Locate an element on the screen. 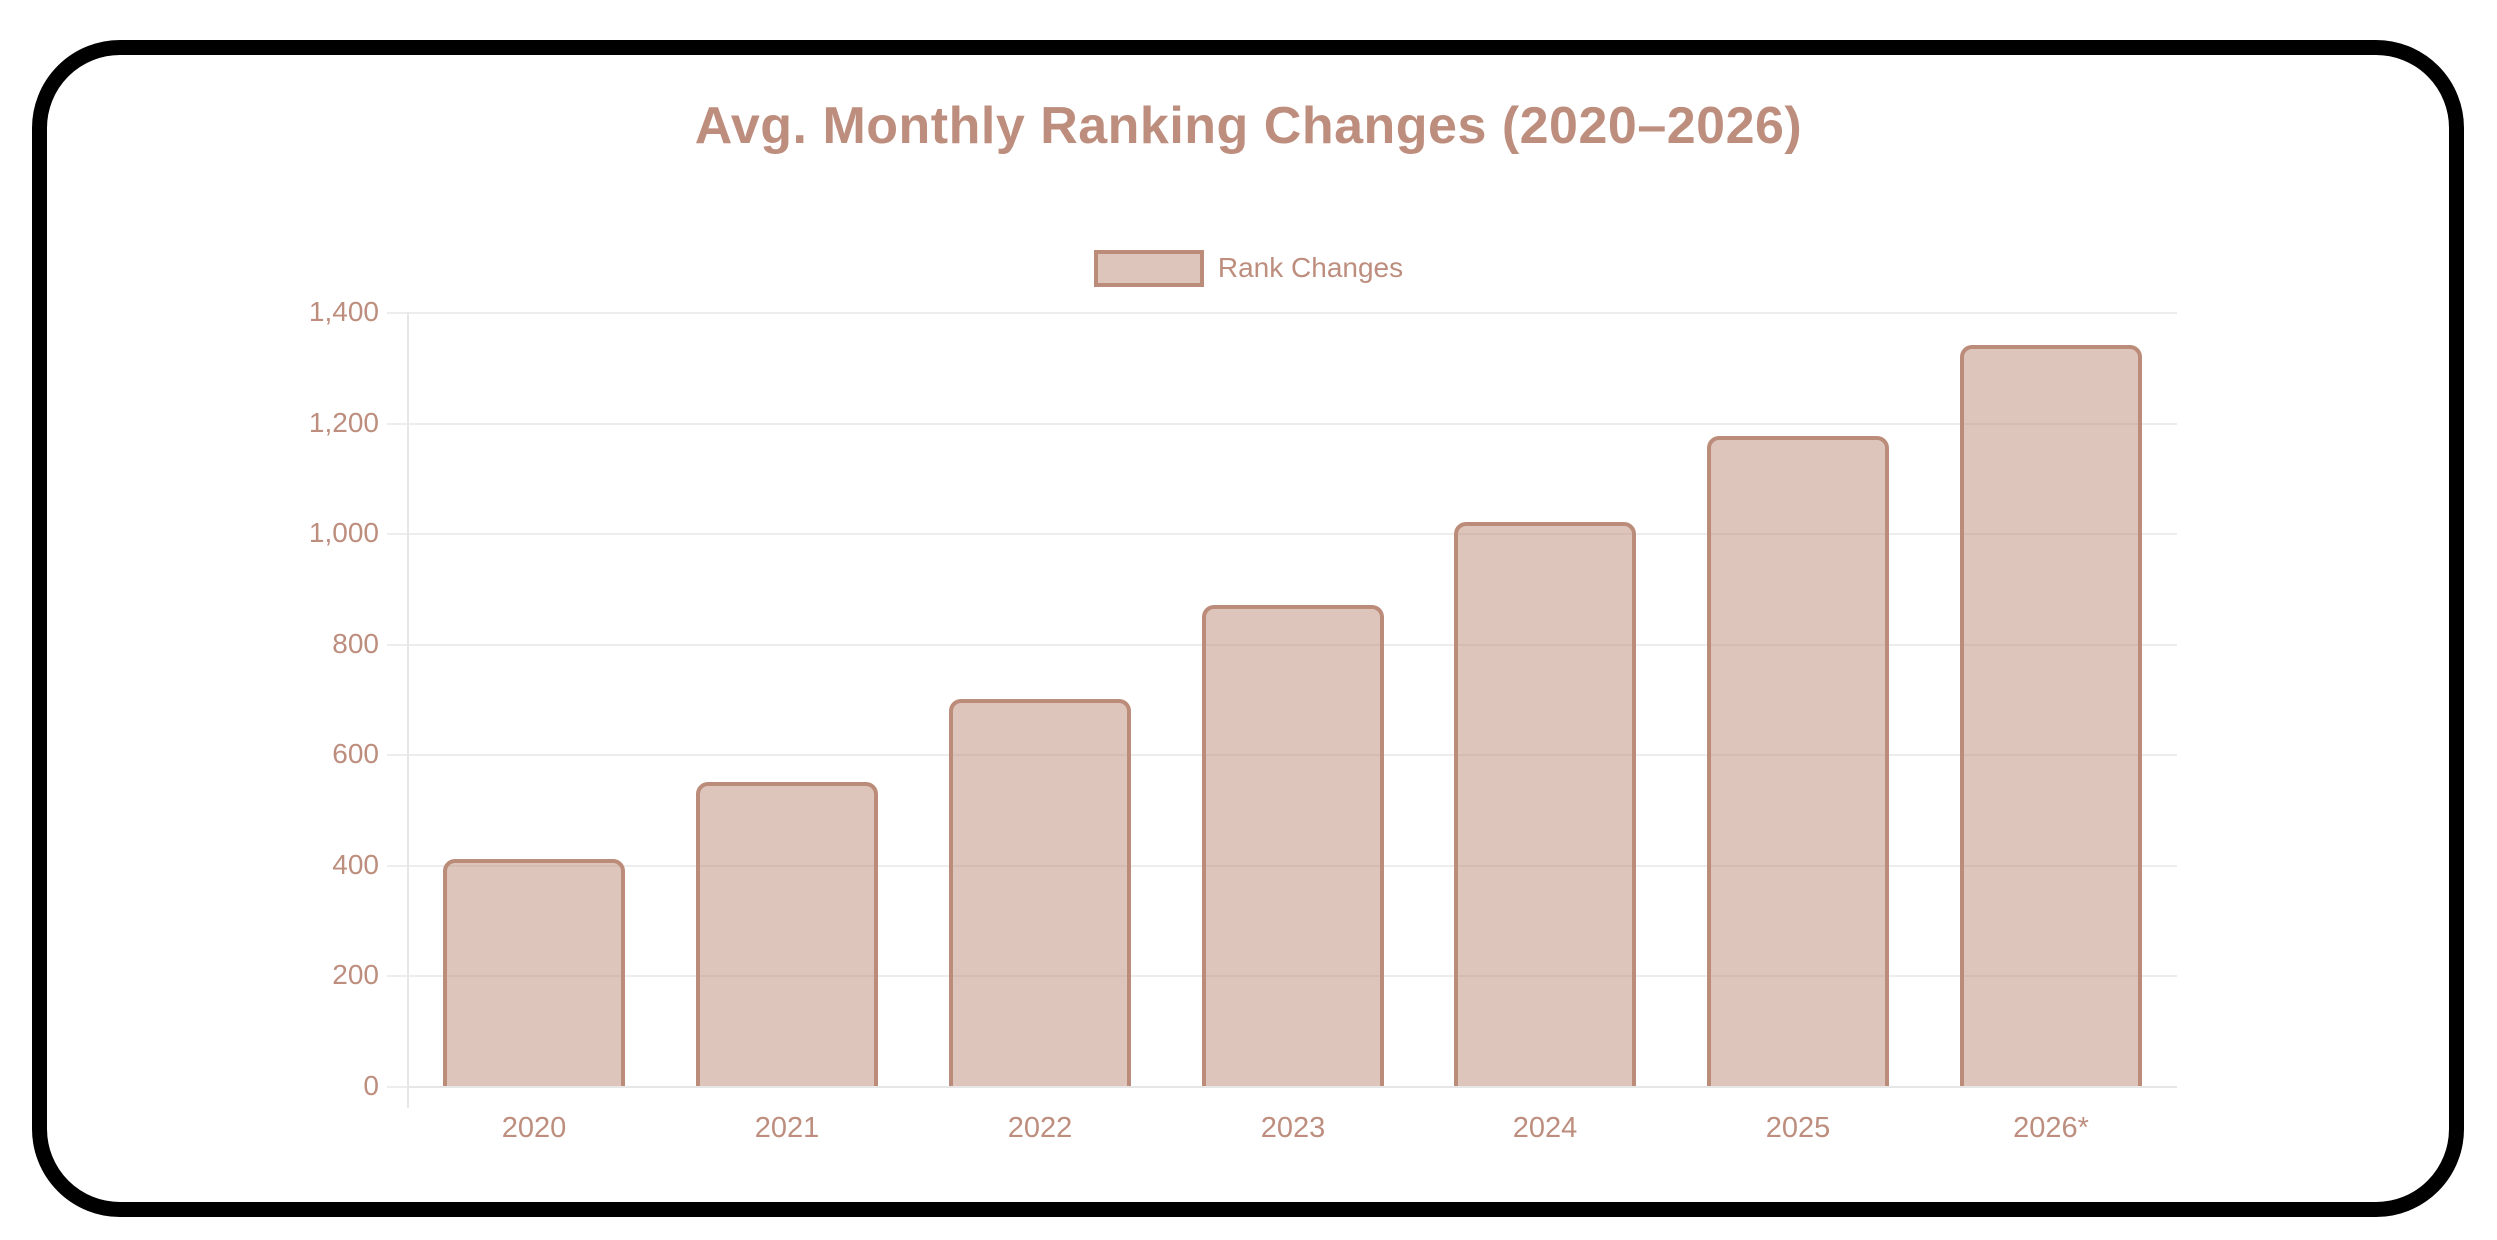 This screenshot has width=2497, height=1240. y-axis-label: 1,200 is located at coordinates (343, 422).